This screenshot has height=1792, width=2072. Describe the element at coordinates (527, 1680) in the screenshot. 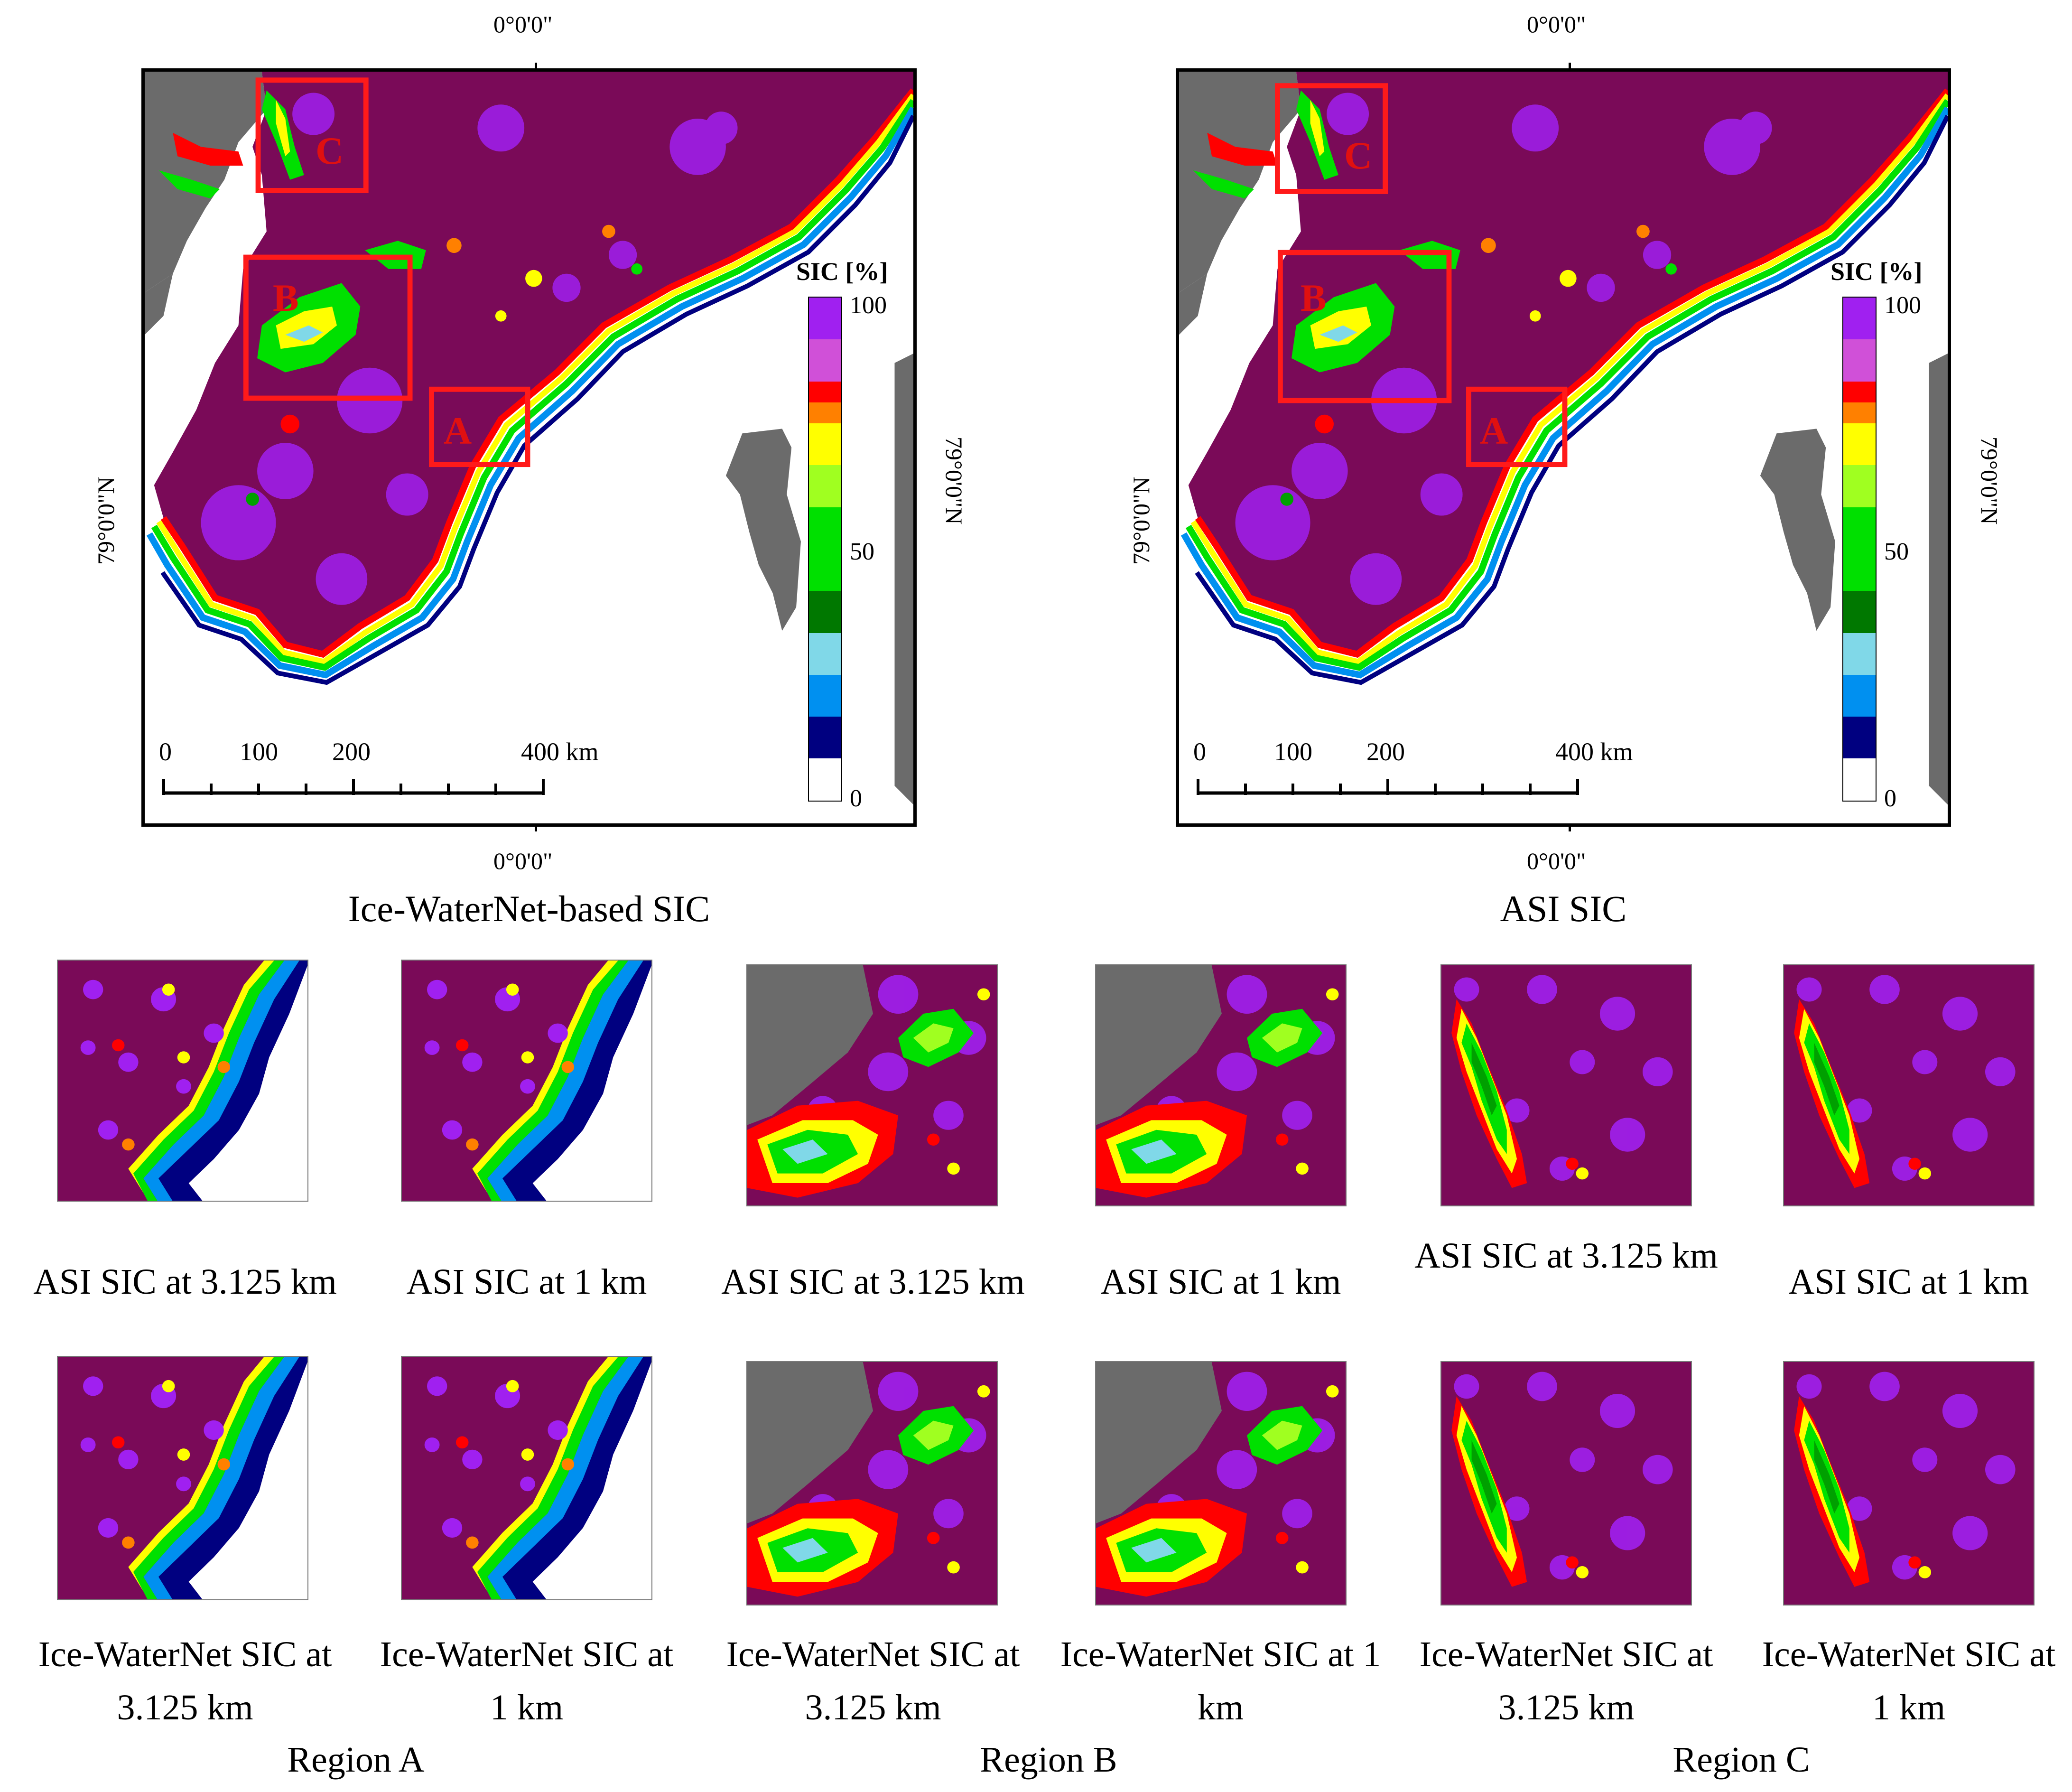

I see `caption-row2-2: Ice-WaterNet SIC at 1 km` at that location.